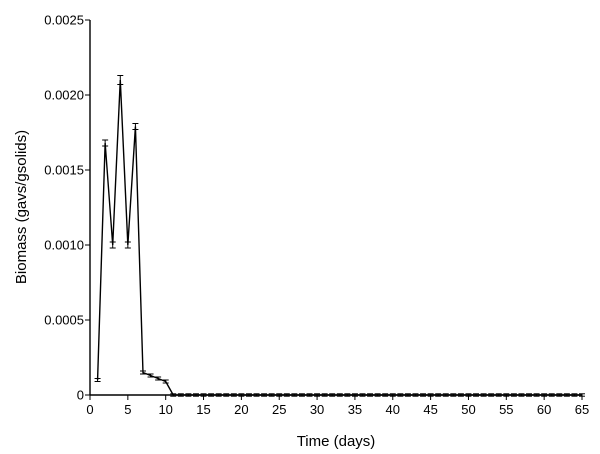  Describe the element at coordinates (241, 409) in the screenshot. I see `x-tick-label: 20` at that location.